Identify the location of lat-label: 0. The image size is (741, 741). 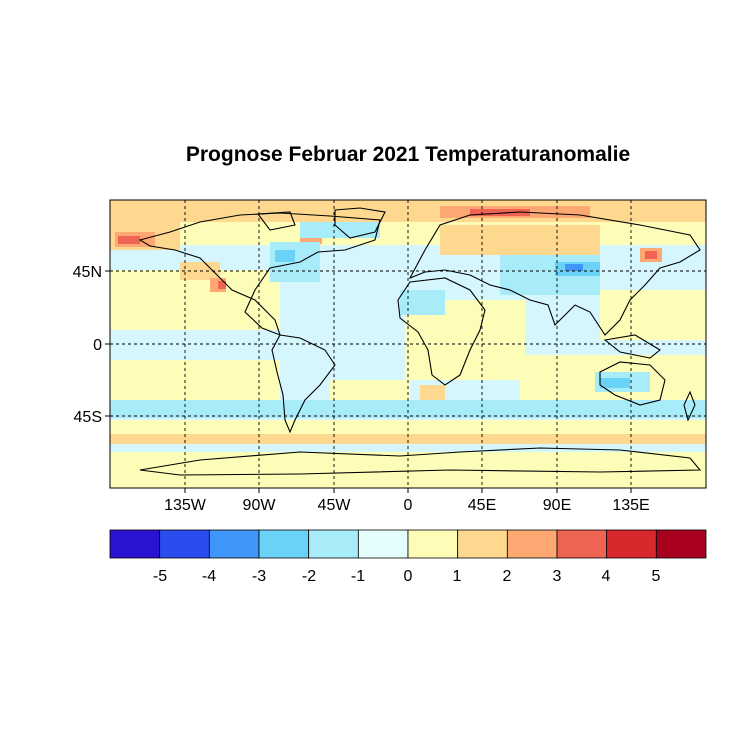
(97, 345).